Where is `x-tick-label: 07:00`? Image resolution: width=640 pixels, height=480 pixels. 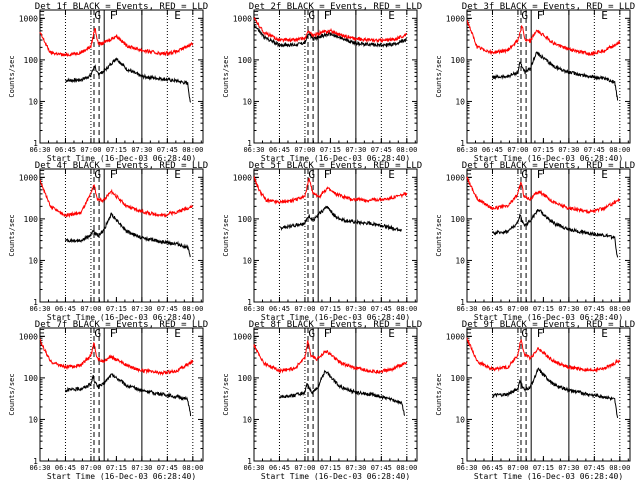 x-tick-label: 07:00 is located at coordinates (517, 309).